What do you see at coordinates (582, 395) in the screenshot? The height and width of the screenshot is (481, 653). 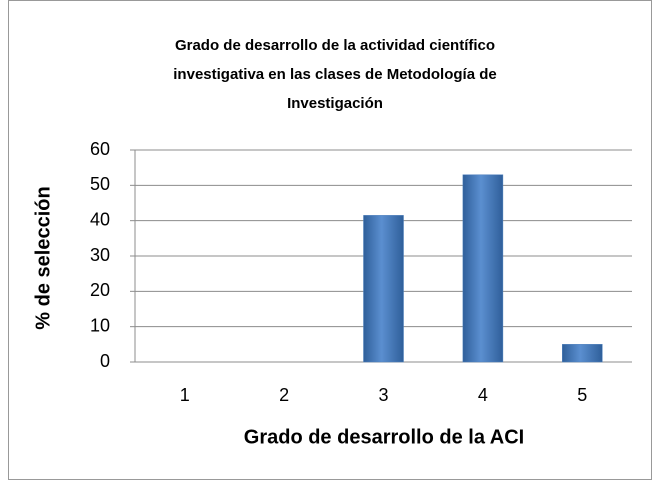 I see `x-tick-label: 5` at bounding box center [582, 395].